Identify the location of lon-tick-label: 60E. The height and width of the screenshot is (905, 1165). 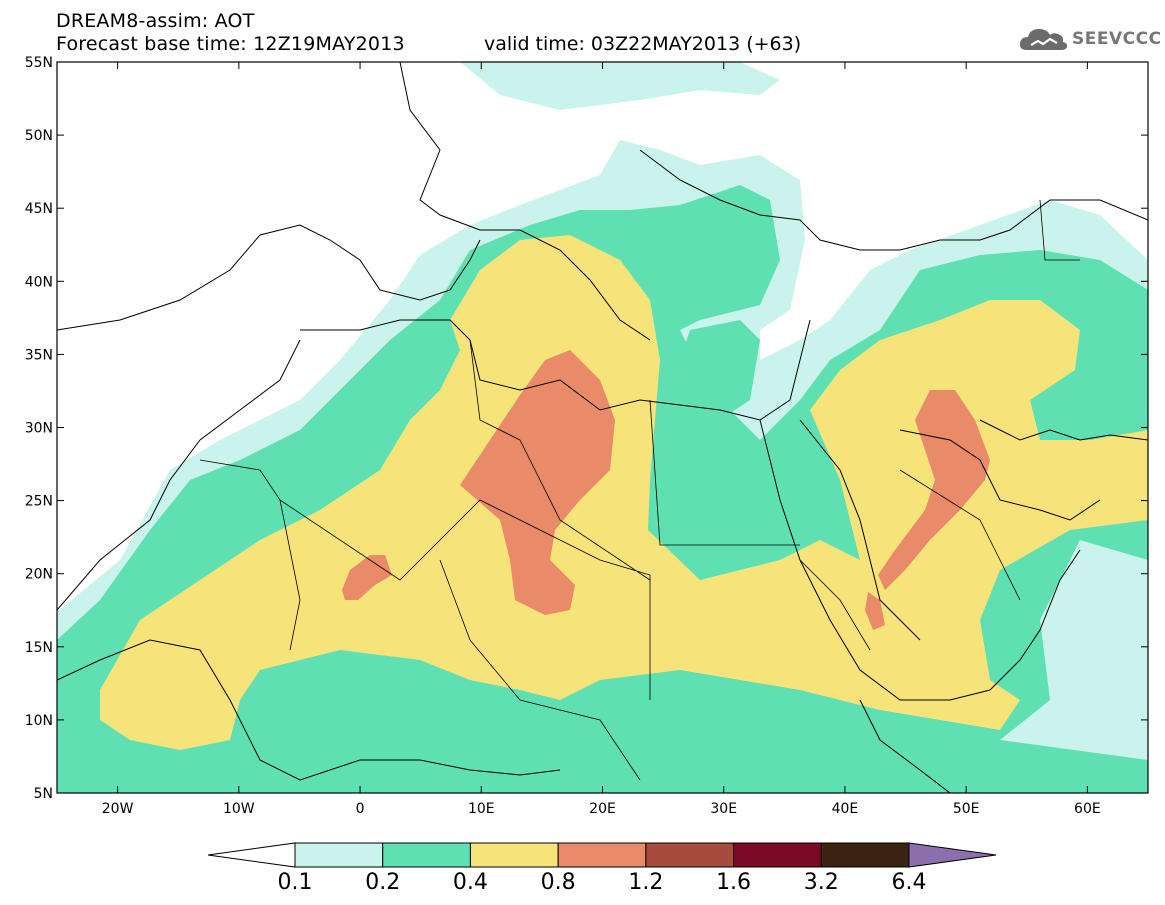
(1087, 809).